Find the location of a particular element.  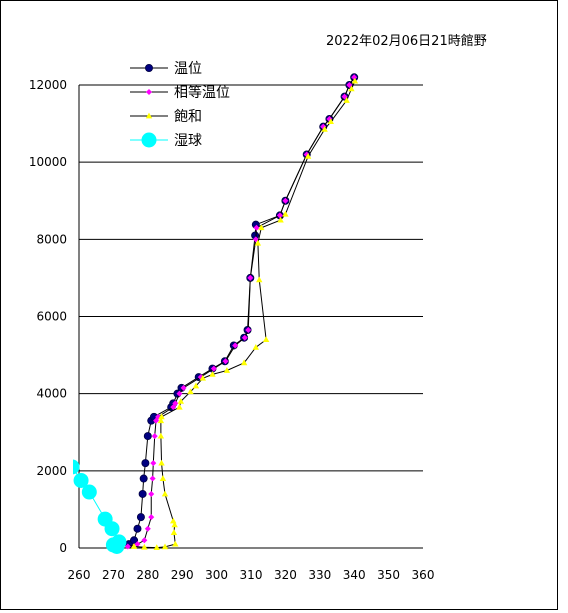

chart-title: 2022年02月06日21時館野 is located at coordinates (406, 41).